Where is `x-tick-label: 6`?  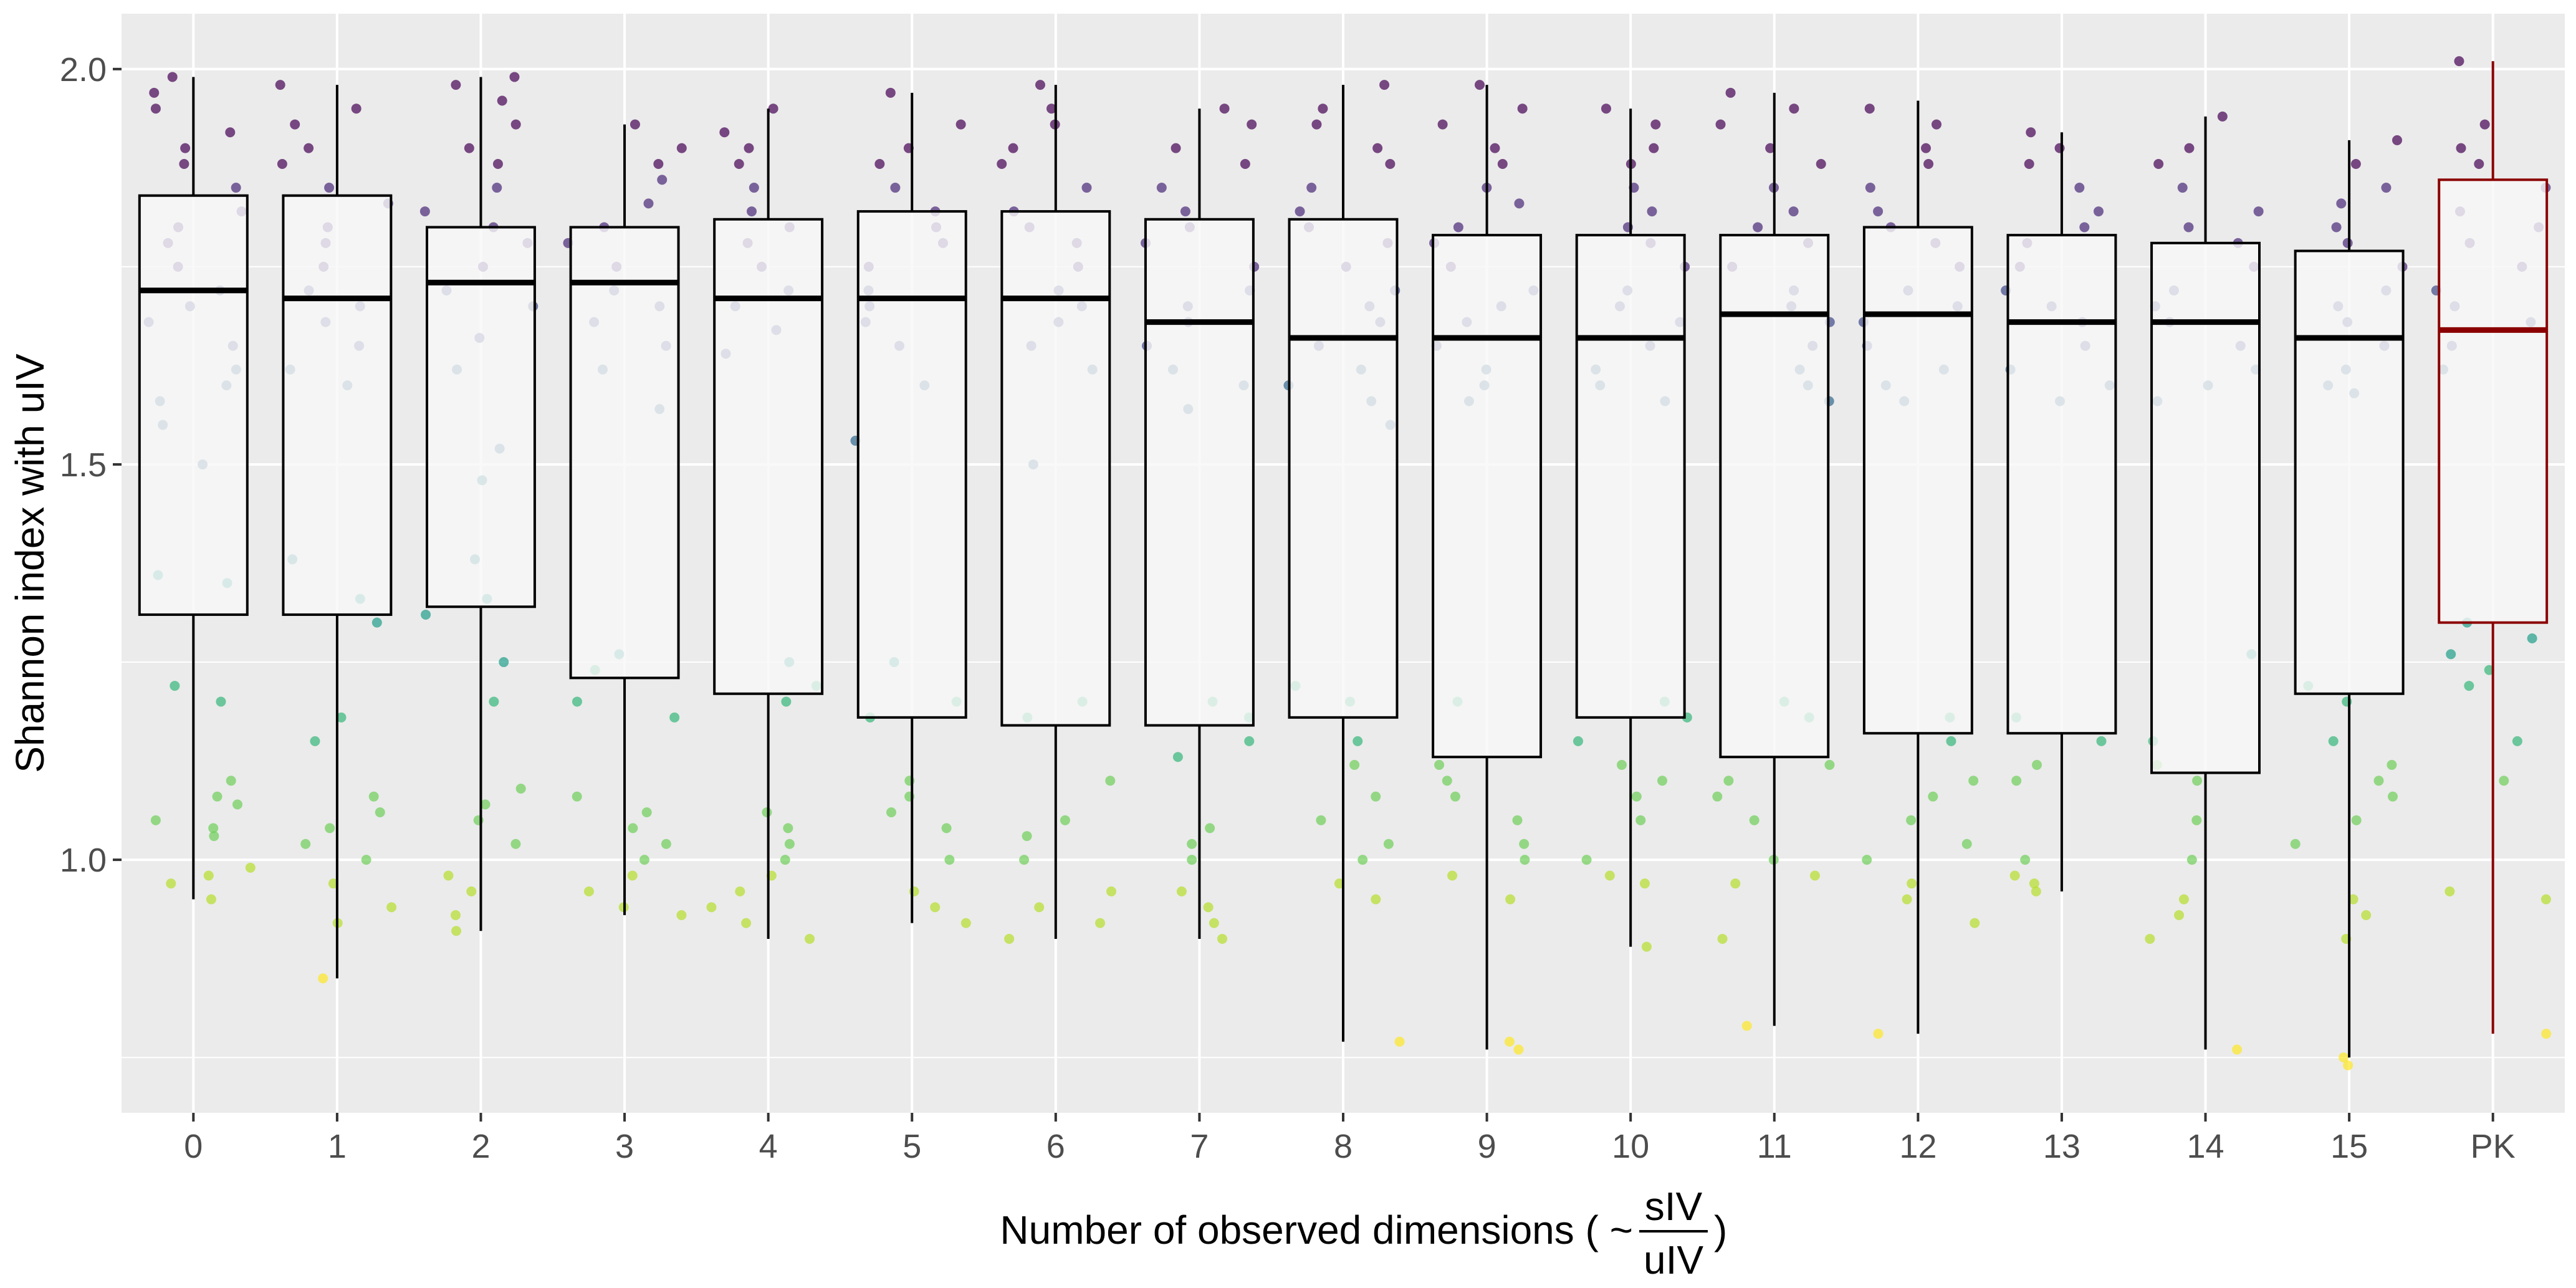 x-tick-label: 6 is located at coordinates (1055, 1146).